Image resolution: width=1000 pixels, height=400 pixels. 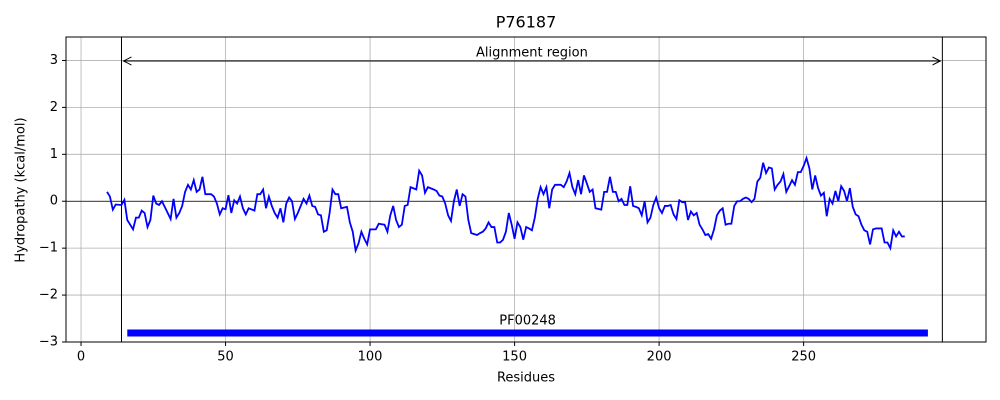 I want to click on x-tick-label: 100, so click(x=370, y=357).